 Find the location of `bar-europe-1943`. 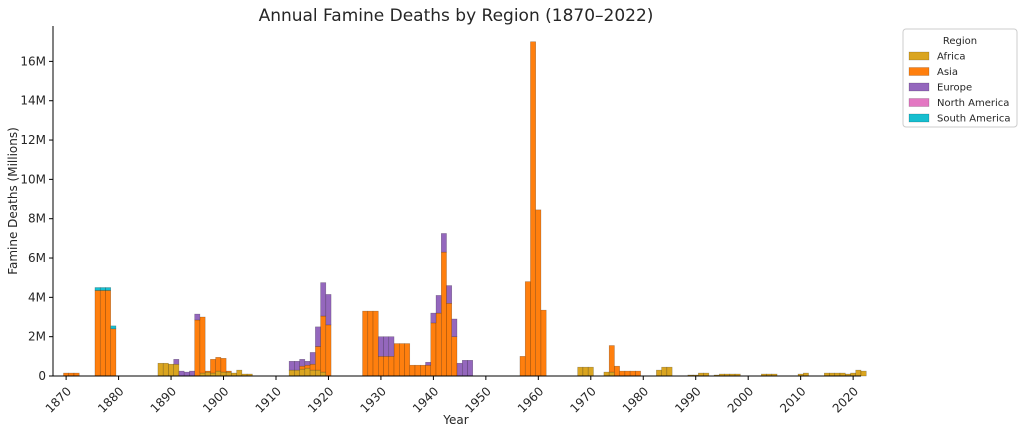

bar-europe-1943 is located at coordinates (449, 294).